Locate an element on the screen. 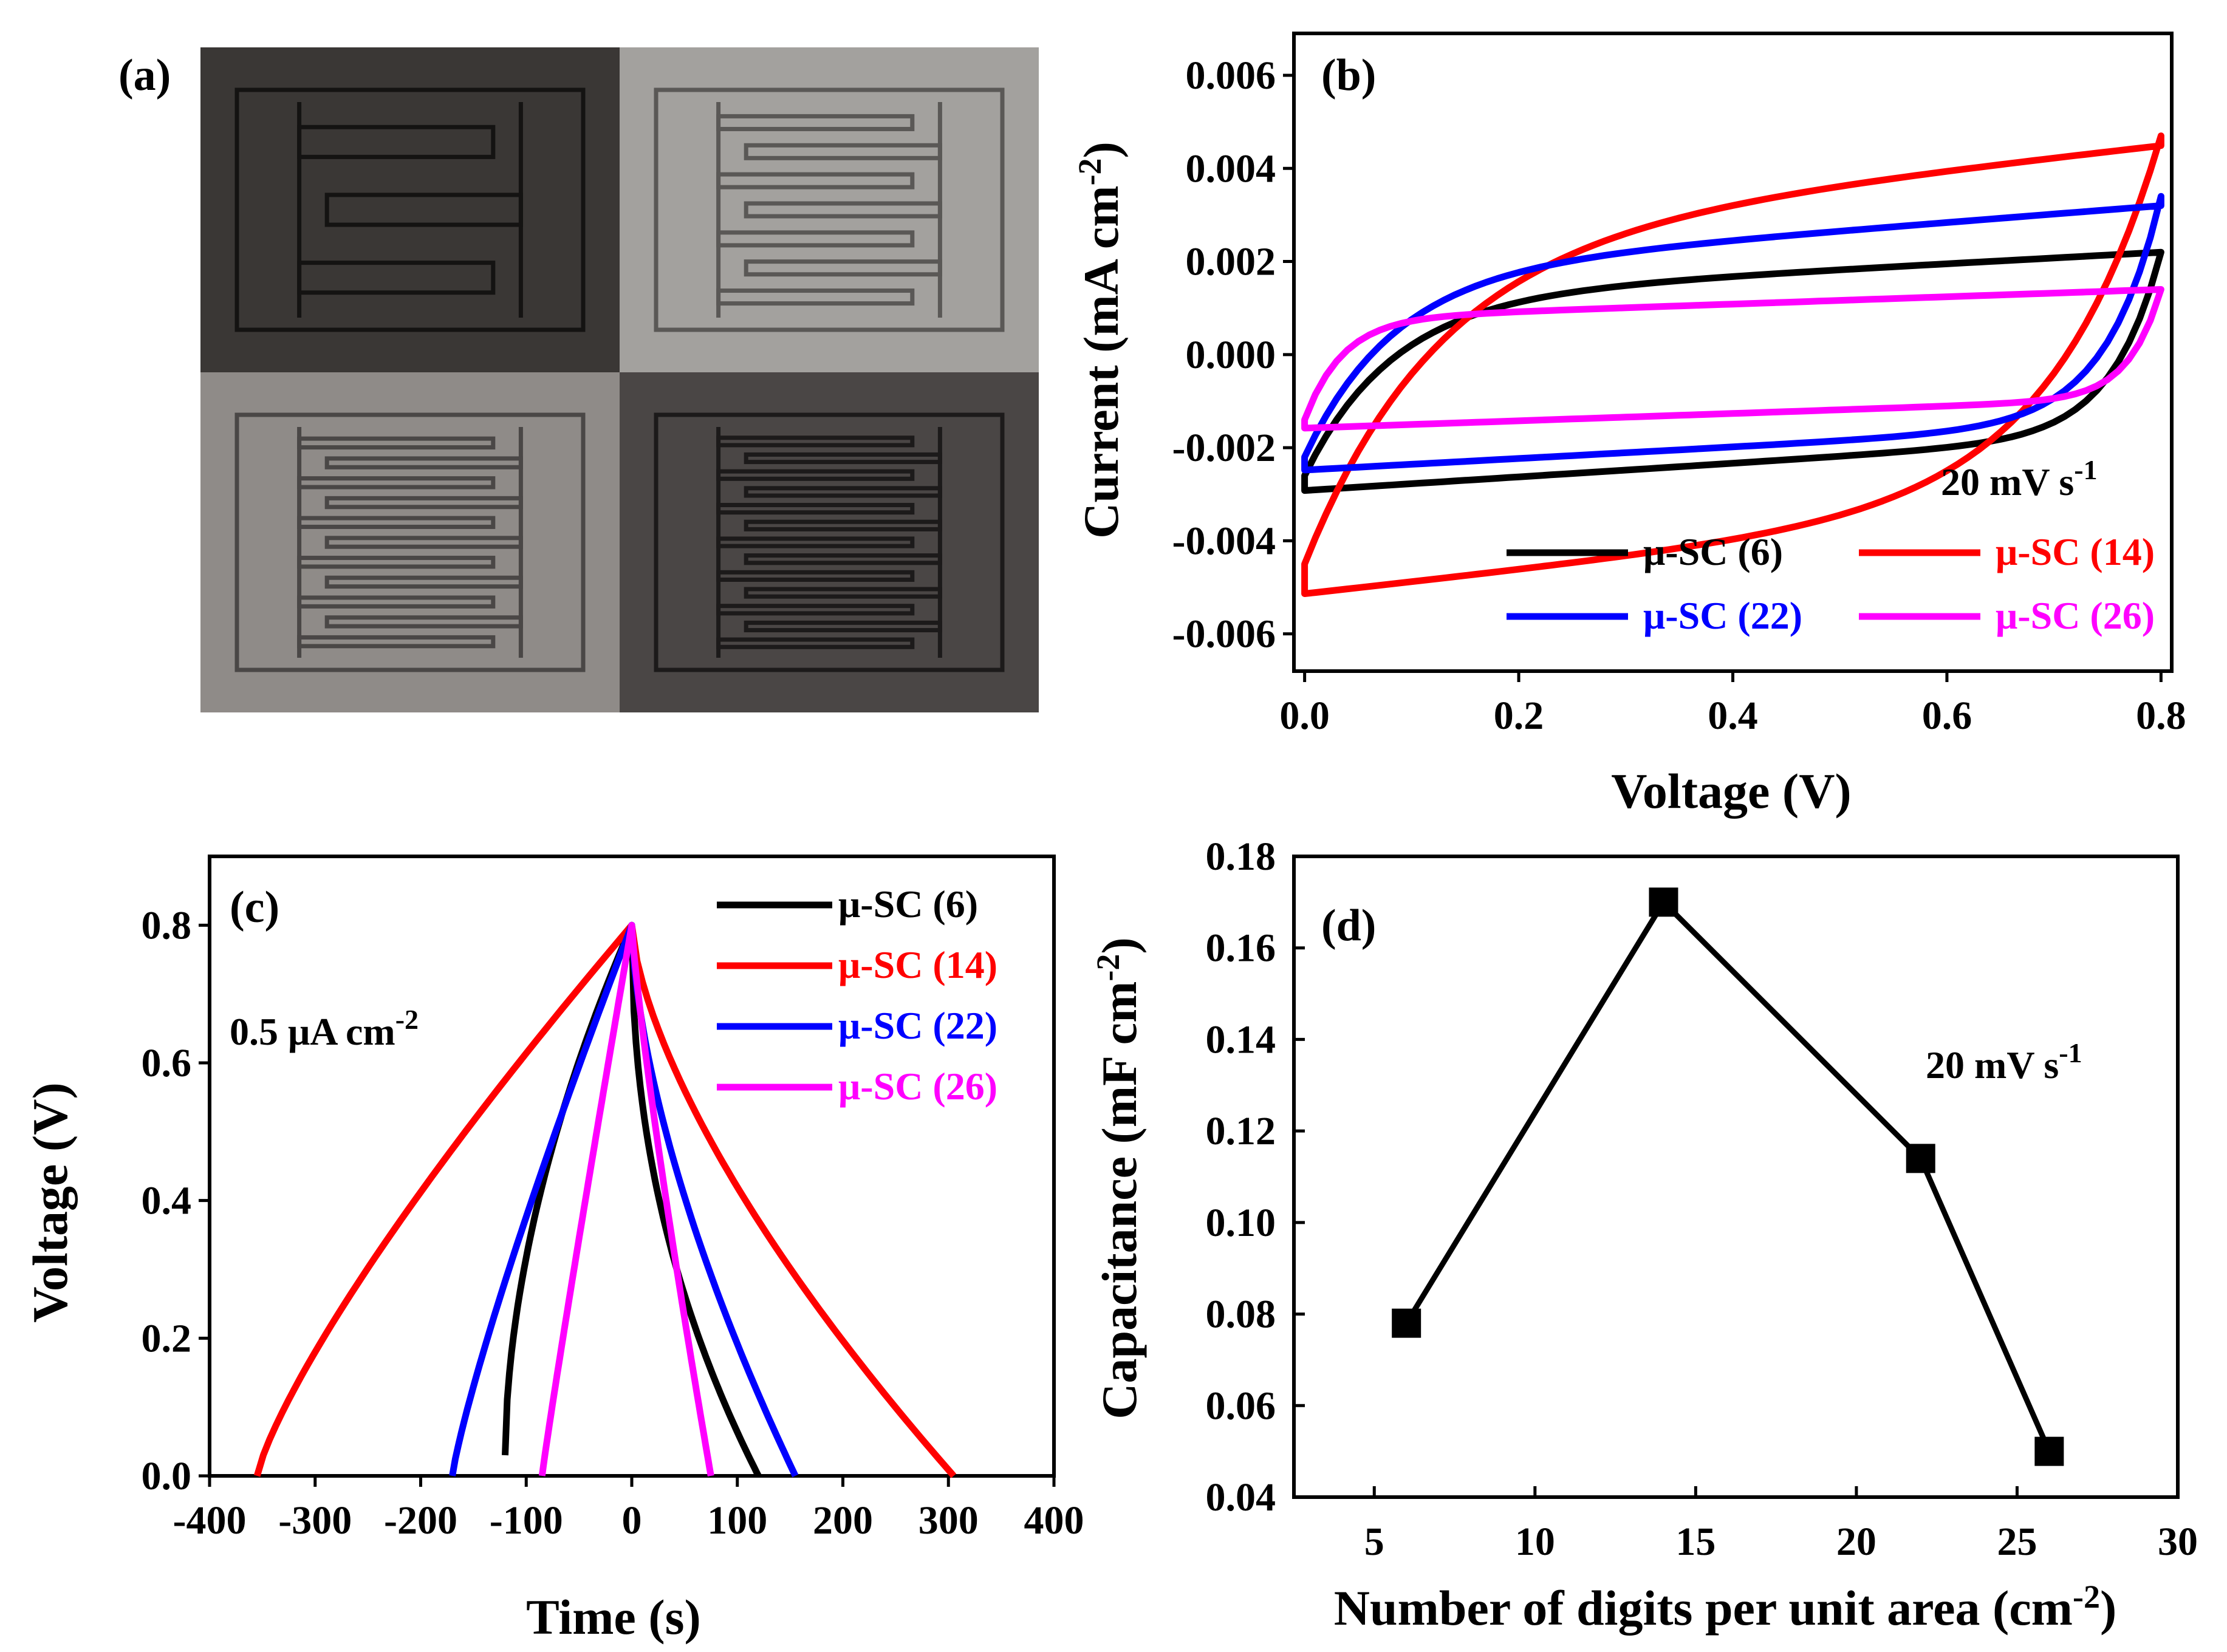 Image resolution: width=2227 pixels, height=1652 pixels. y-tick-label: 0.002 is located at coordinates (1231, 262).